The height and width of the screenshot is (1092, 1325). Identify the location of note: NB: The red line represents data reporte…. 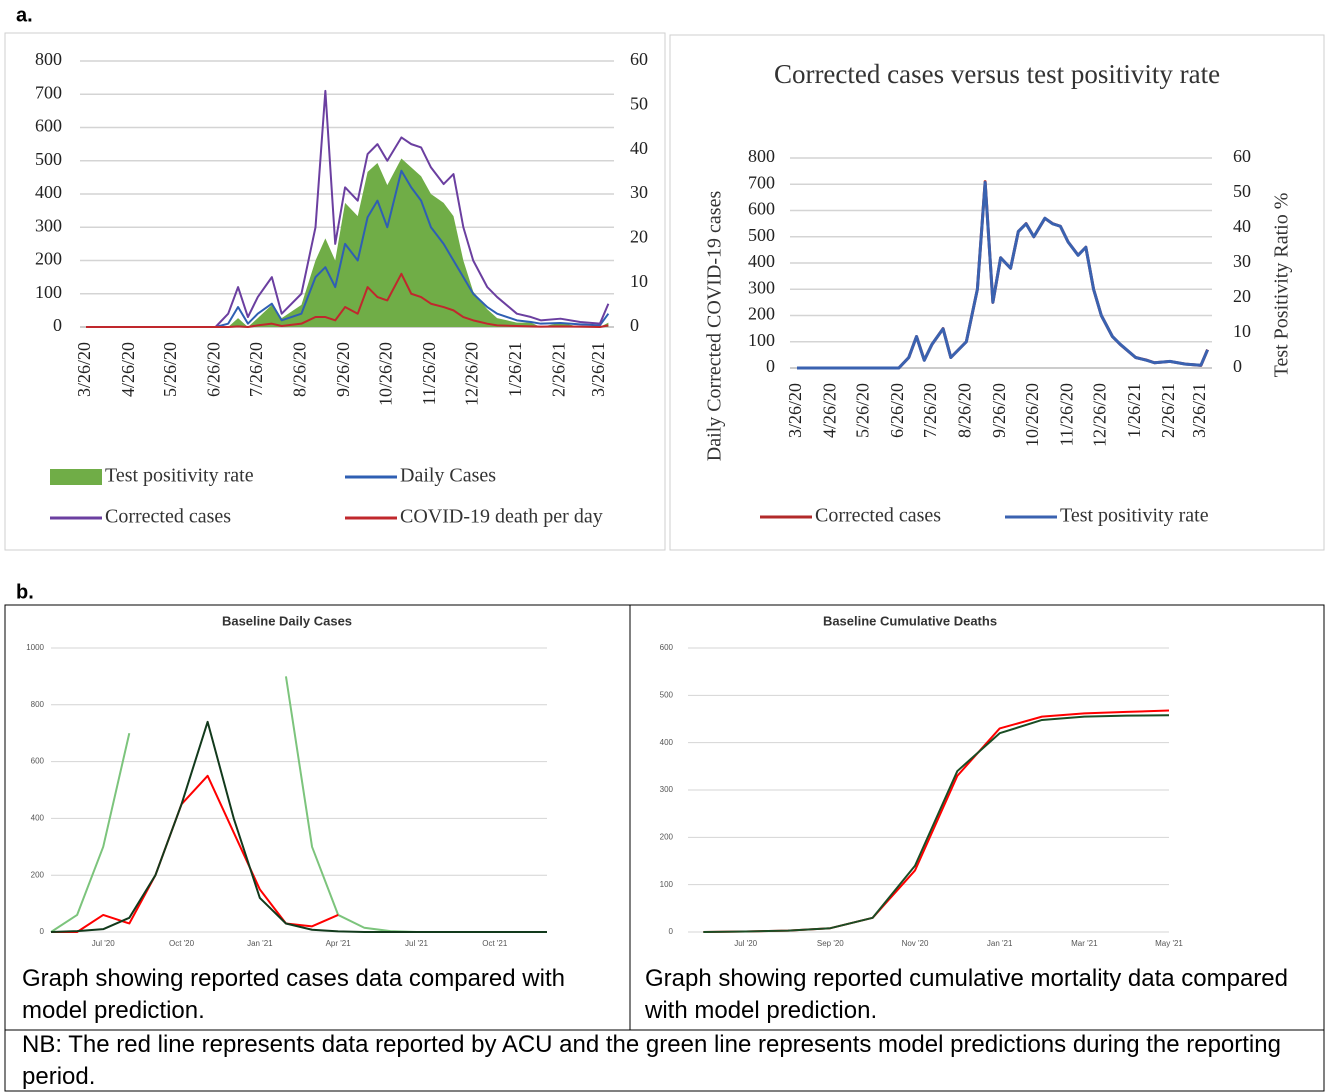
(651, 1060).